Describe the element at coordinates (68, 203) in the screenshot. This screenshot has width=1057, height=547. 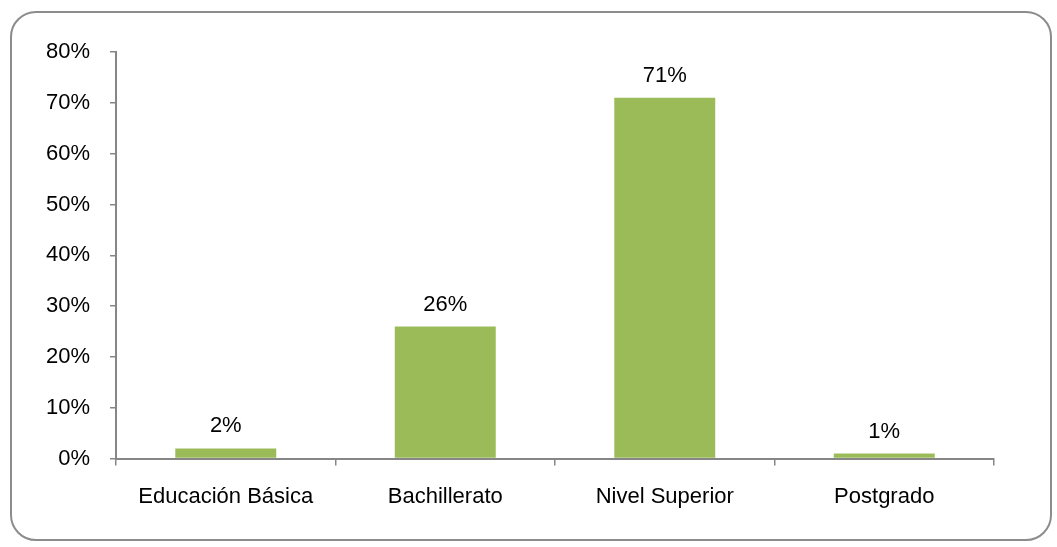
I see `y-tick-label: 50%` at that location.